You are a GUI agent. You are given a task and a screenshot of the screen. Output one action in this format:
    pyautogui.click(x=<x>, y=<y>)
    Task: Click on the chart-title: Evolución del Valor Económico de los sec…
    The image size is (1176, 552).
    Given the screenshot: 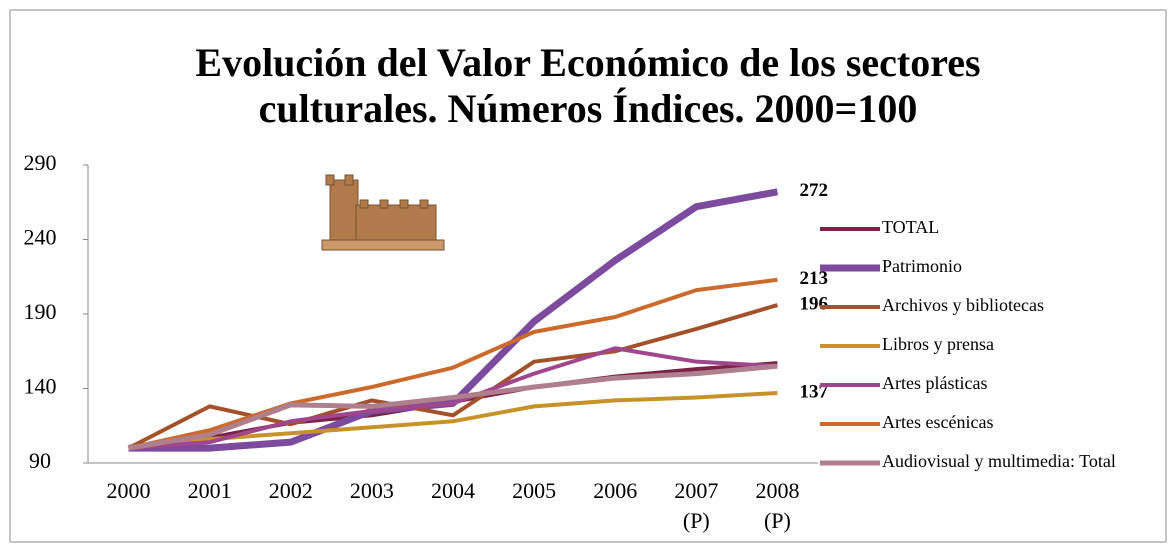 What is the action you would take?
    pyautogui.click(x=588, y=85)
    